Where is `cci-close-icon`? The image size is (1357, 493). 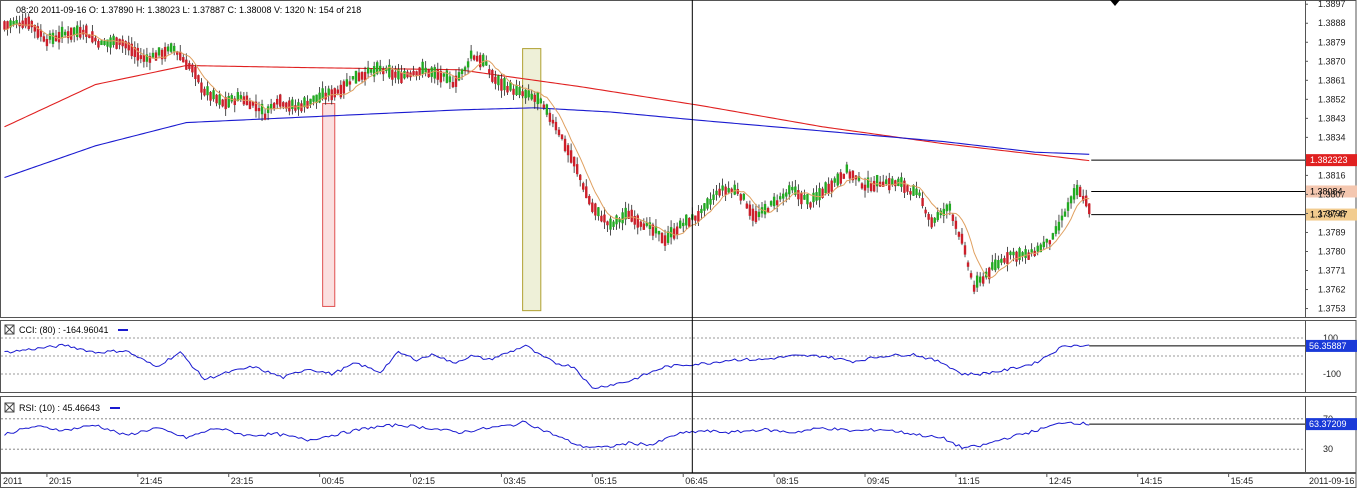 cci-close-icon is located at coordinates (9, 329).